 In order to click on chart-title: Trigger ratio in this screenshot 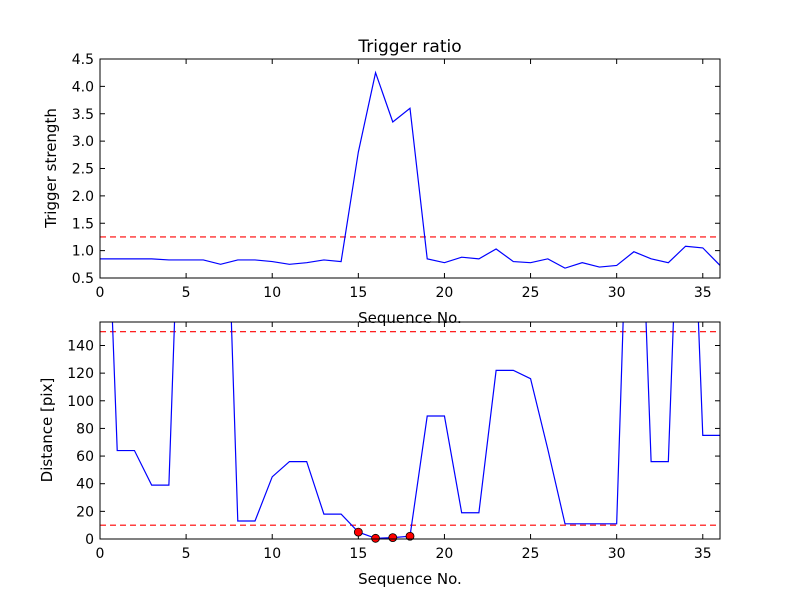, I will do `click(409, 47)`.